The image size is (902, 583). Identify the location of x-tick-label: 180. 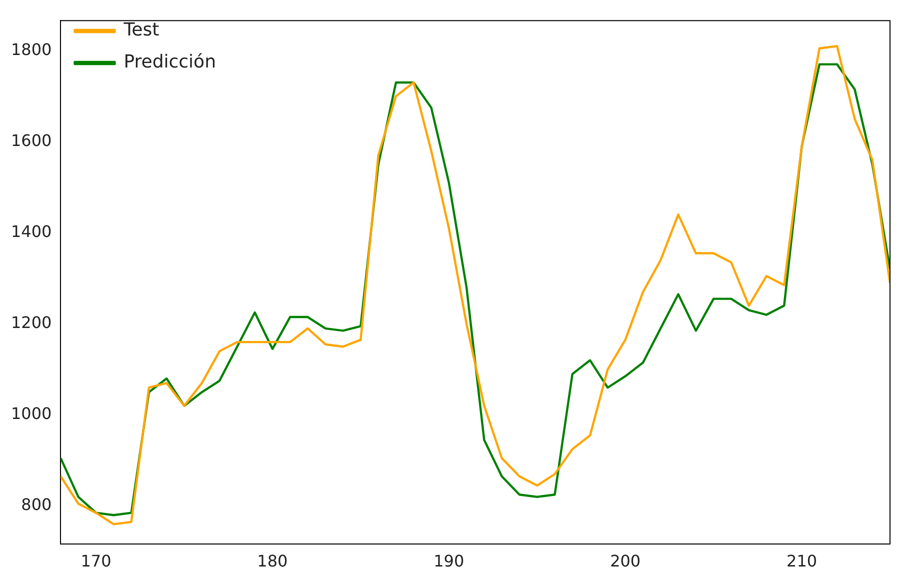
(272, 561).